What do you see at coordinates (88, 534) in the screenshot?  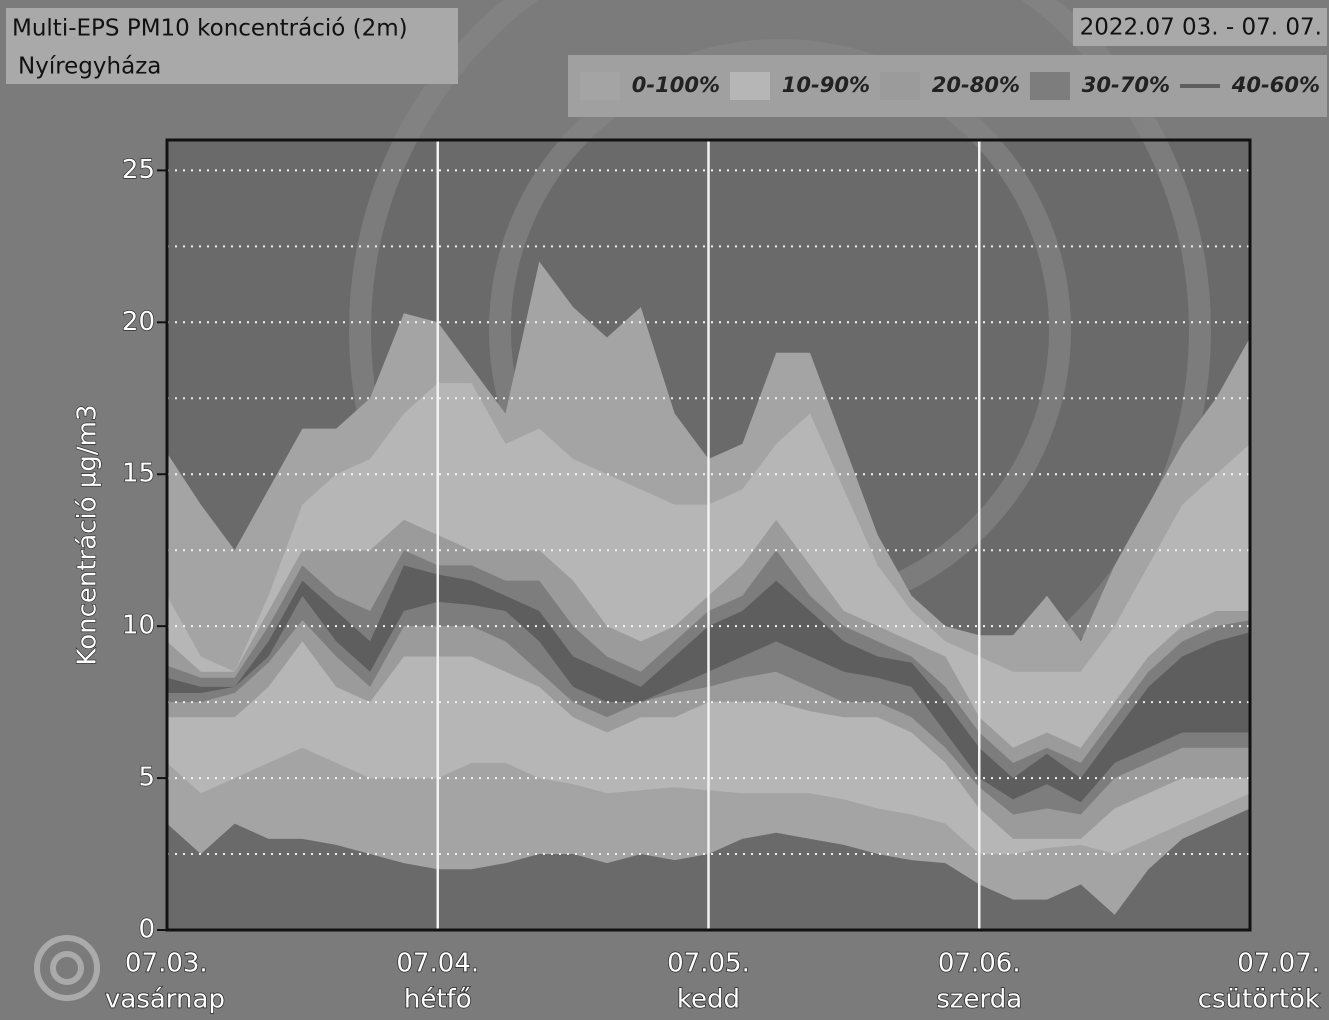 I see `y-axis-label: Koncentráció µg/m3` at bounding box center [88, 534].